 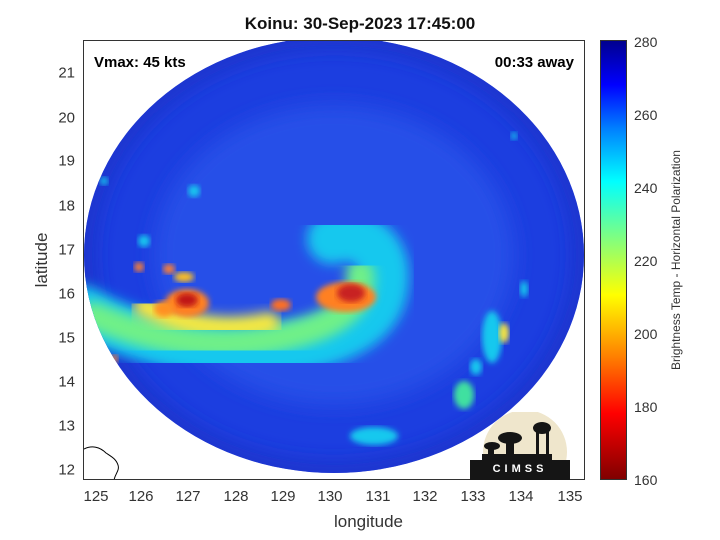 What do you see at coordinates (425, 496) in the screenshot?
I see `x-tick: 132` at bounding box center [425, 496].